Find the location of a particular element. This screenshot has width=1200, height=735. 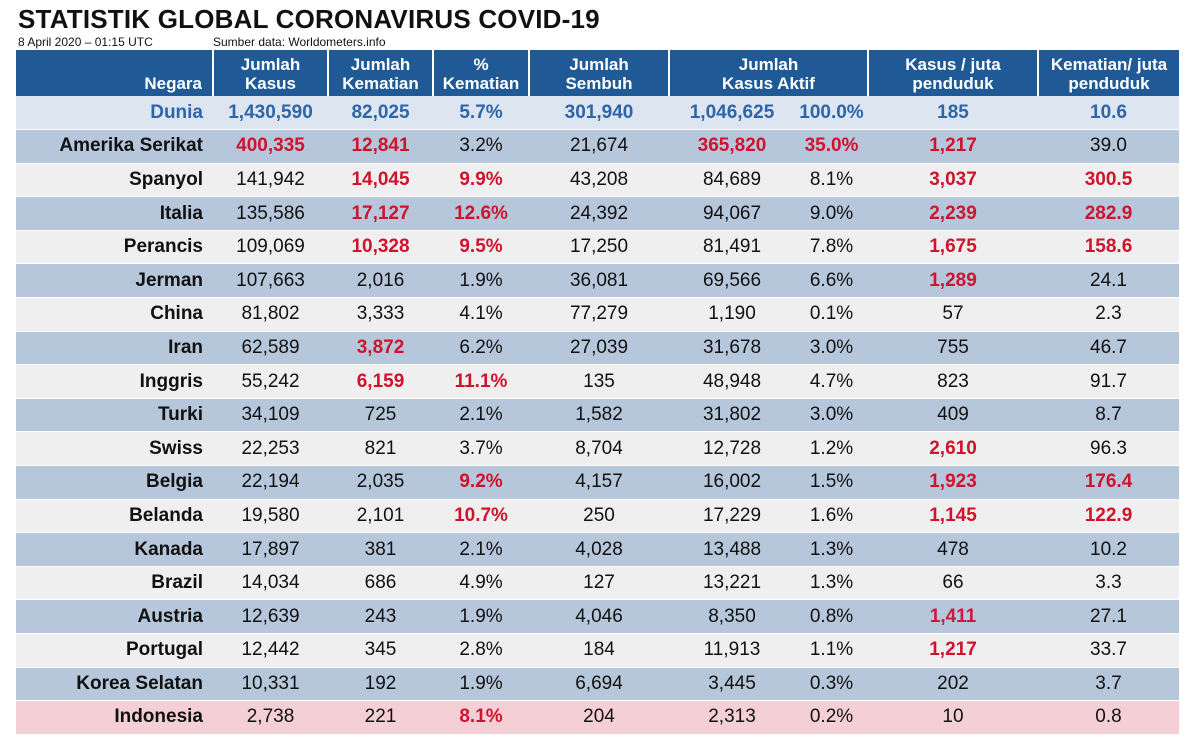

cell-country: Inggris is located at coordinates (114, 381).